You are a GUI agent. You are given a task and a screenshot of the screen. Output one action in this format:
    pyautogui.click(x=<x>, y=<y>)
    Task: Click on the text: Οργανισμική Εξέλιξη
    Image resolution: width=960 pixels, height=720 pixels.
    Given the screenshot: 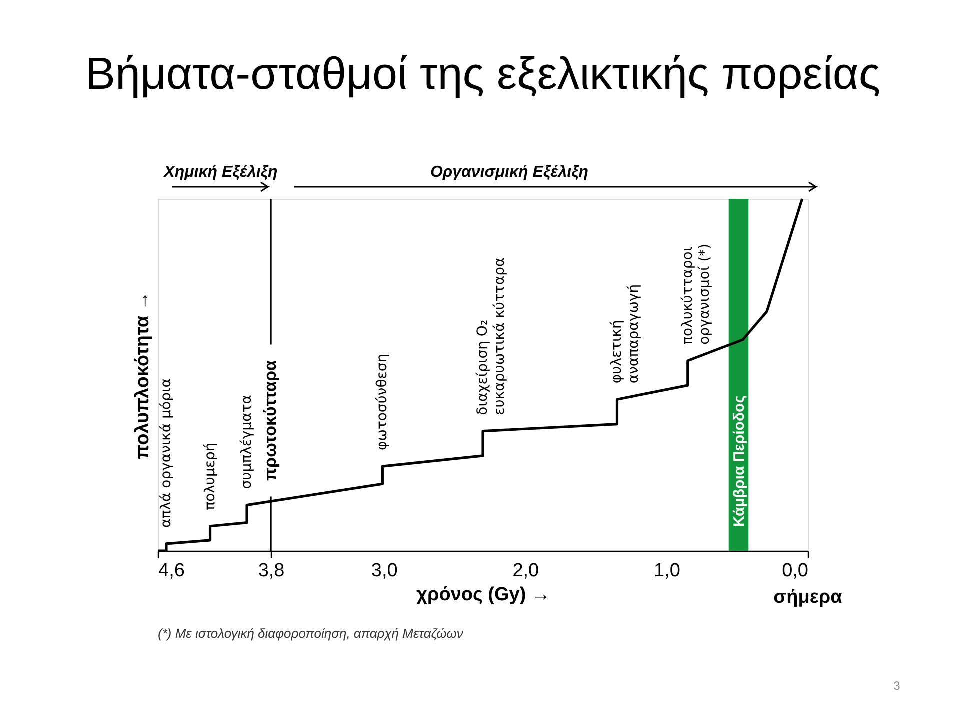 What is the action you would take?
    pyautogui.click(x=509, y=172)
    